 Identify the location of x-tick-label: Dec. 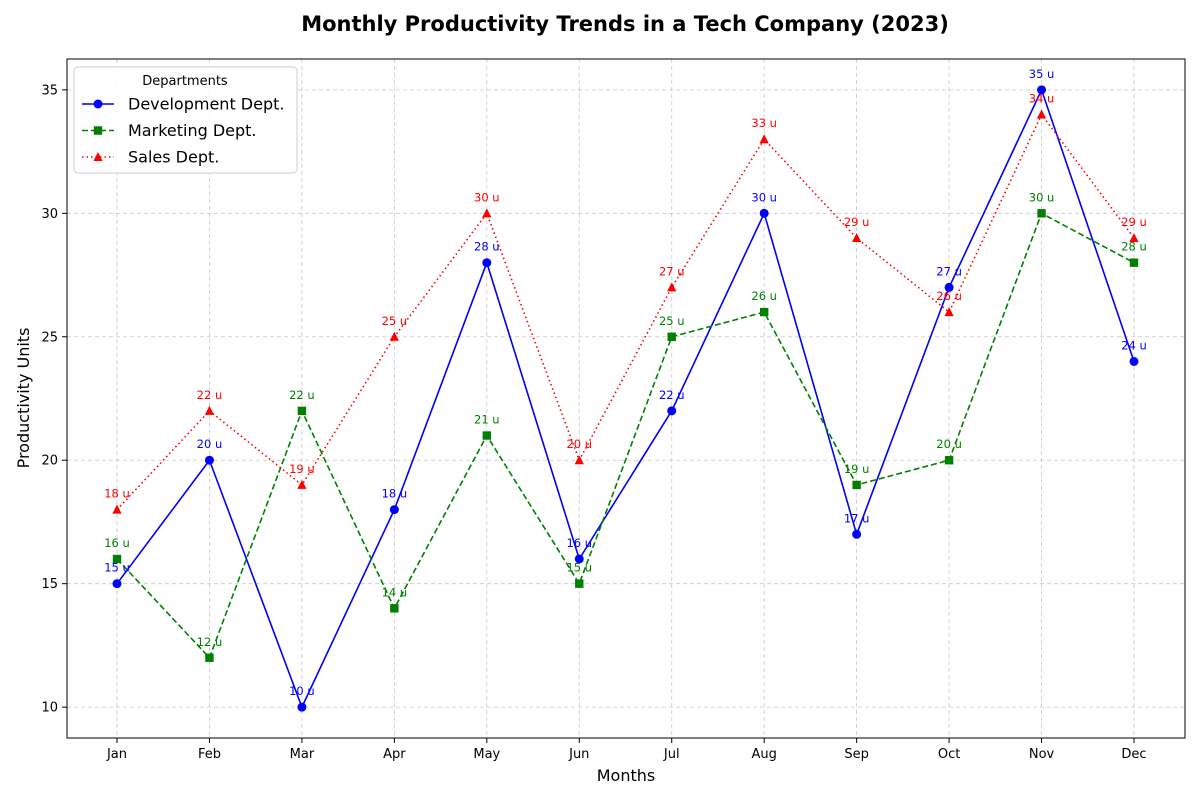
(1133, 754).